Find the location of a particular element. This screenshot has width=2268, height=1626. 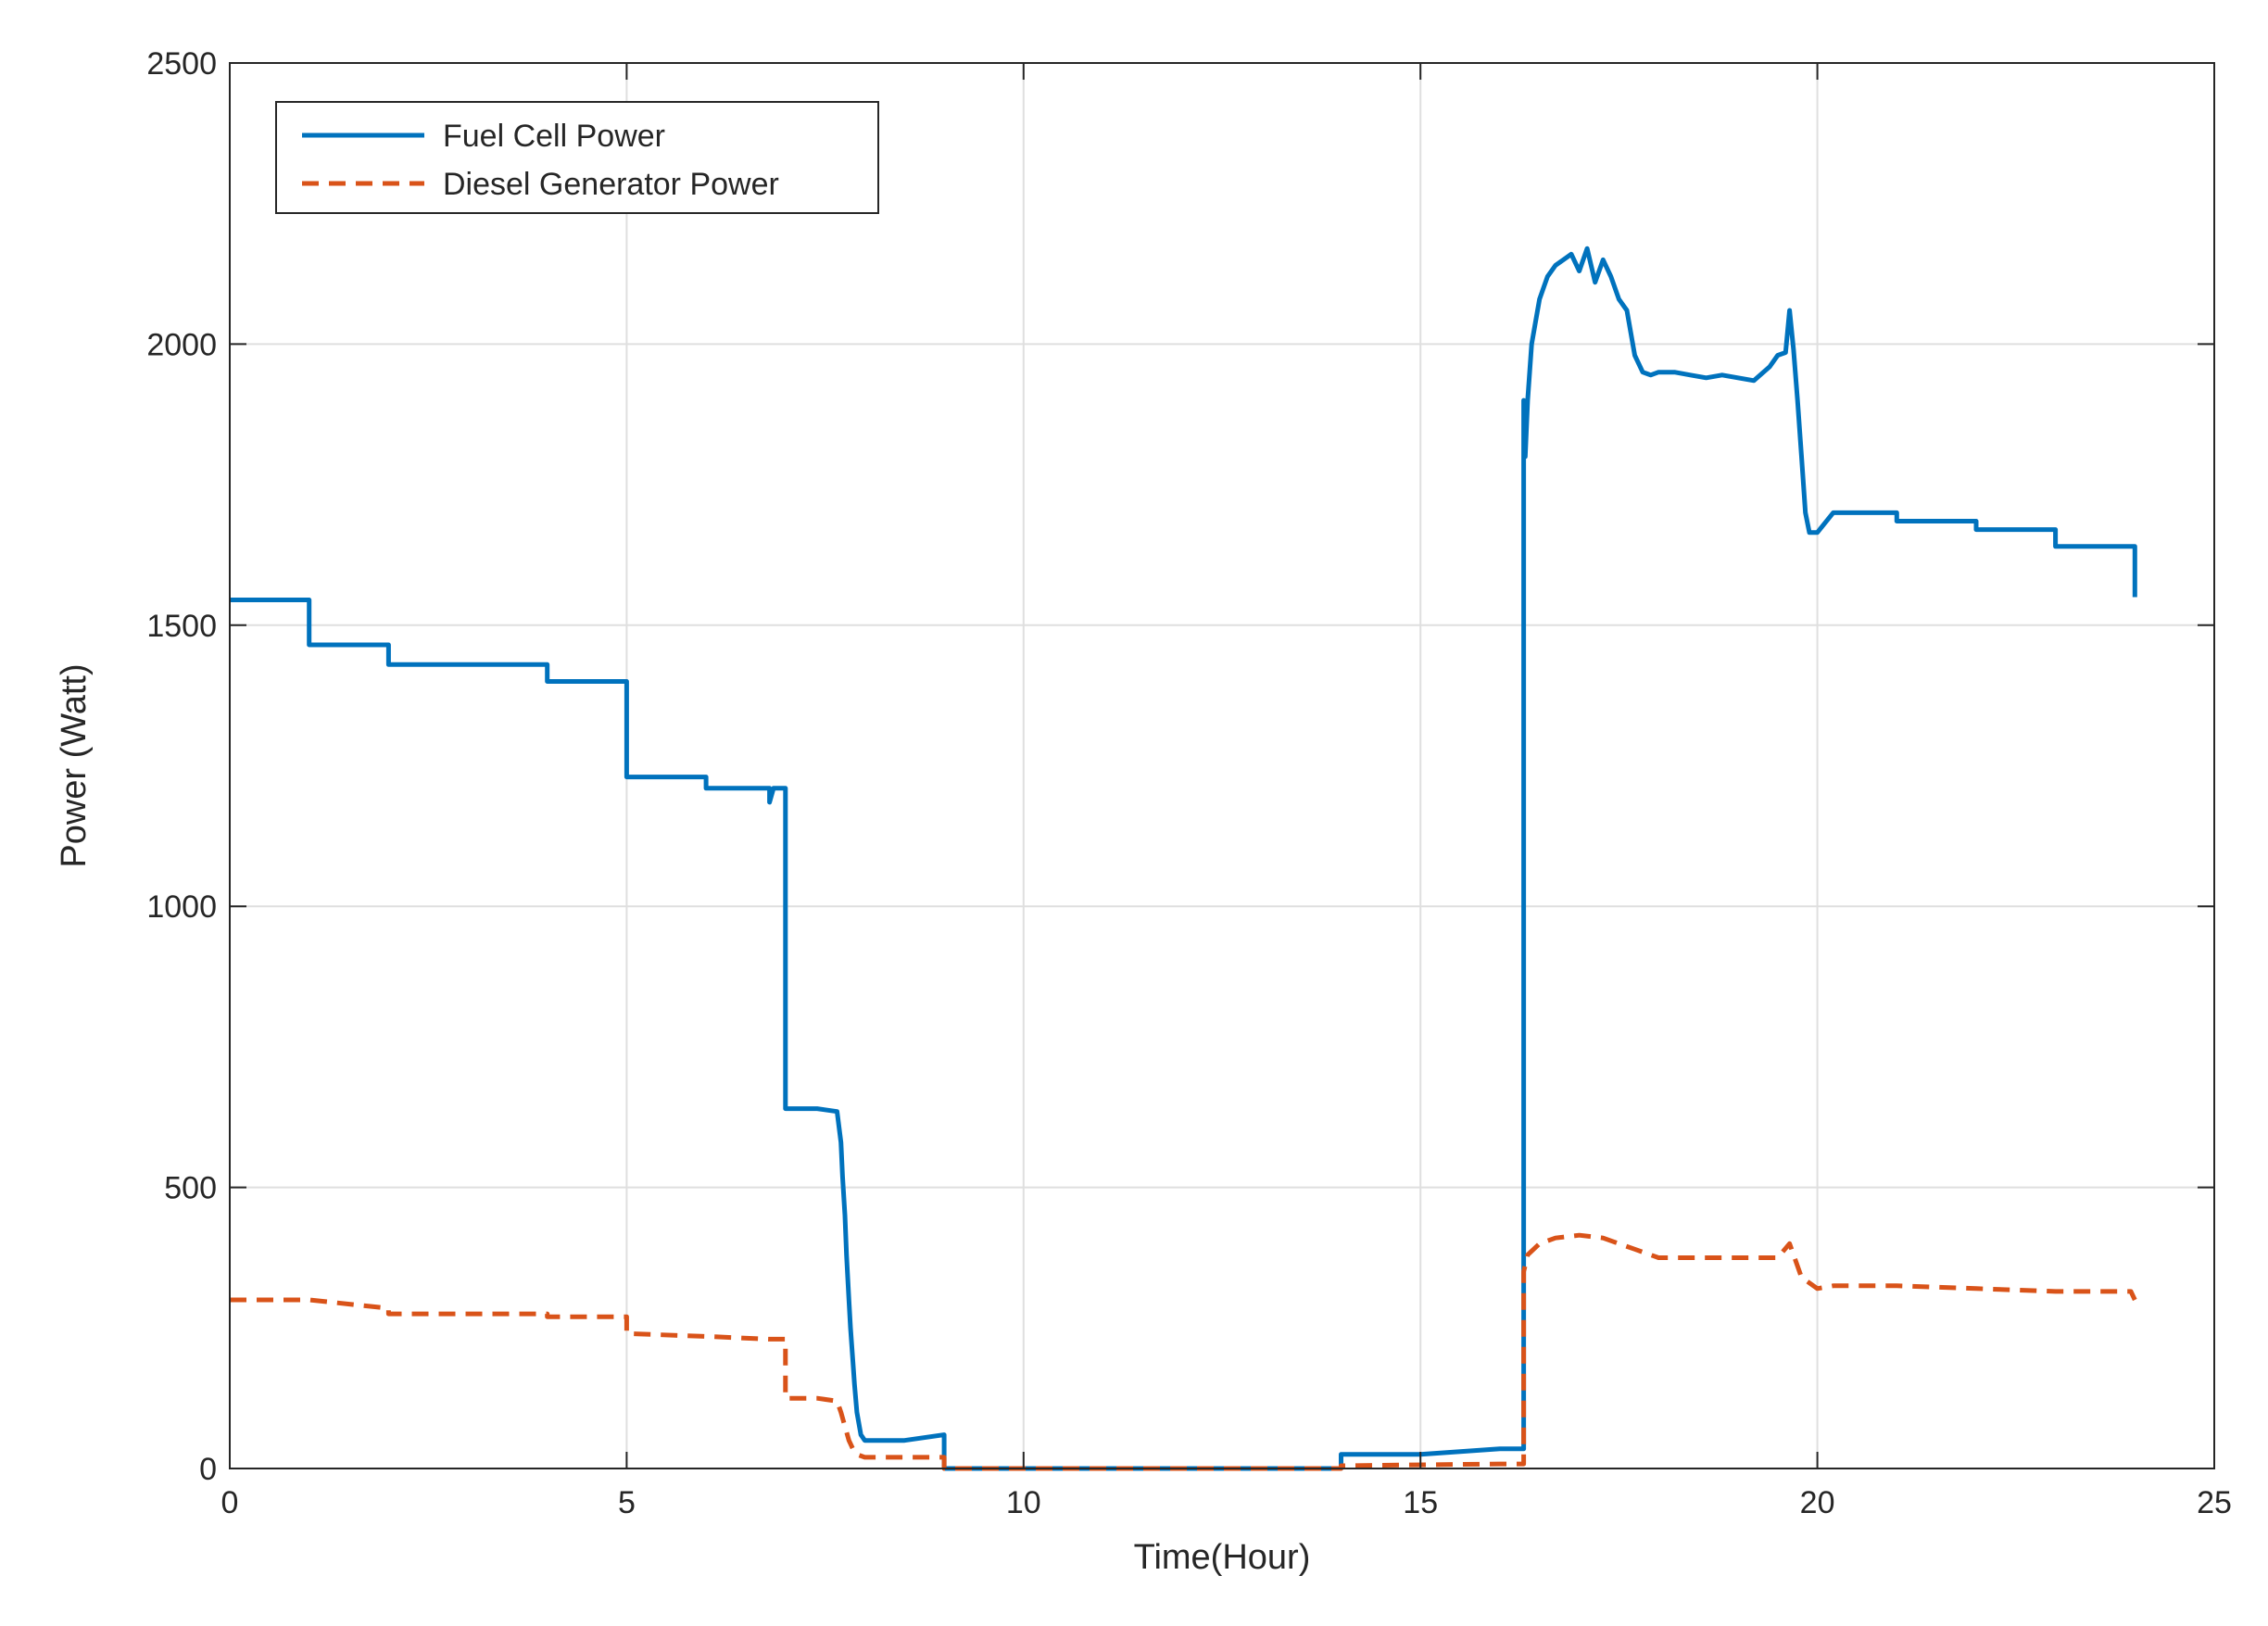

legend-box is located at coordinates (577, 157).